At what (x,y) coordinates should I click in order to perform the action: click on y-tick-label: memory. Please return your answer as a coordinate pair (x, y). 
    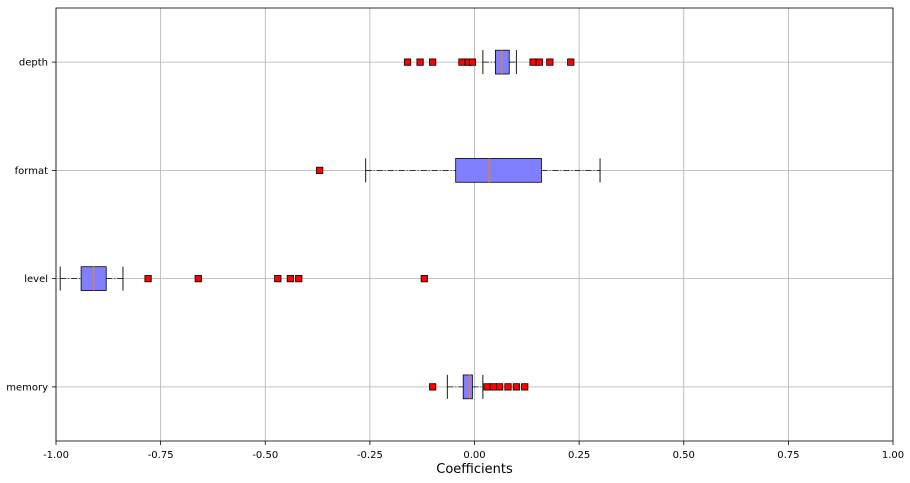
    Looking at the image, I should click on (27, 387).